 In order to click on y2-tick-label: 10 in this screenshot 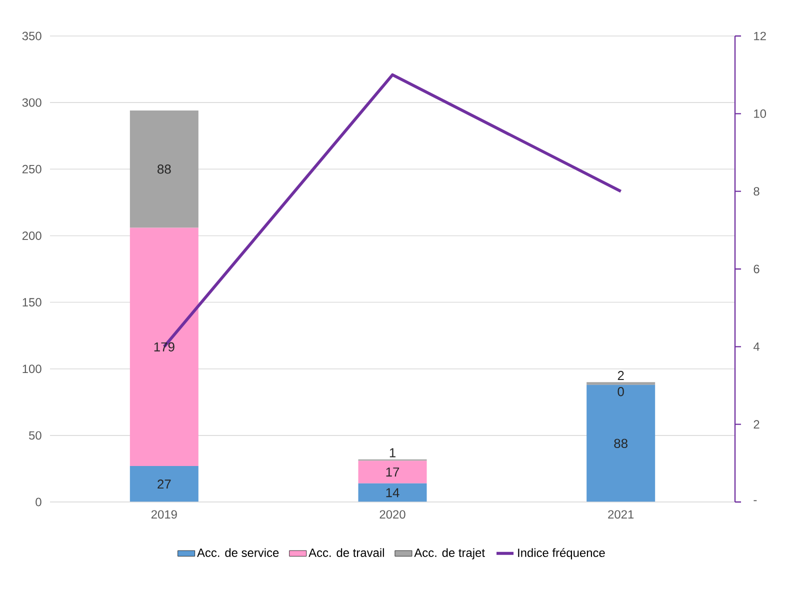, I will do `click(760, 113)`.